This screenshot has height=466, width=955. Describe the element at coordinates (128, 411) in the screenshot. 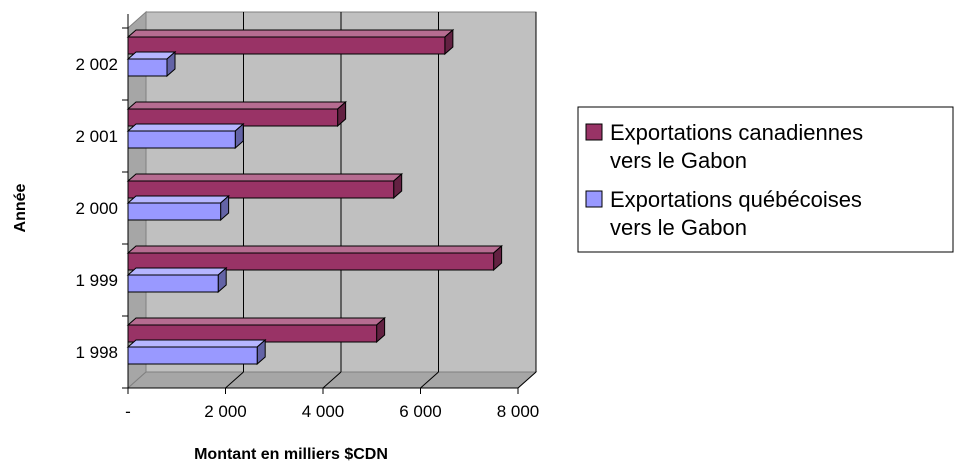

I see `x-tick-label: -` at that location.